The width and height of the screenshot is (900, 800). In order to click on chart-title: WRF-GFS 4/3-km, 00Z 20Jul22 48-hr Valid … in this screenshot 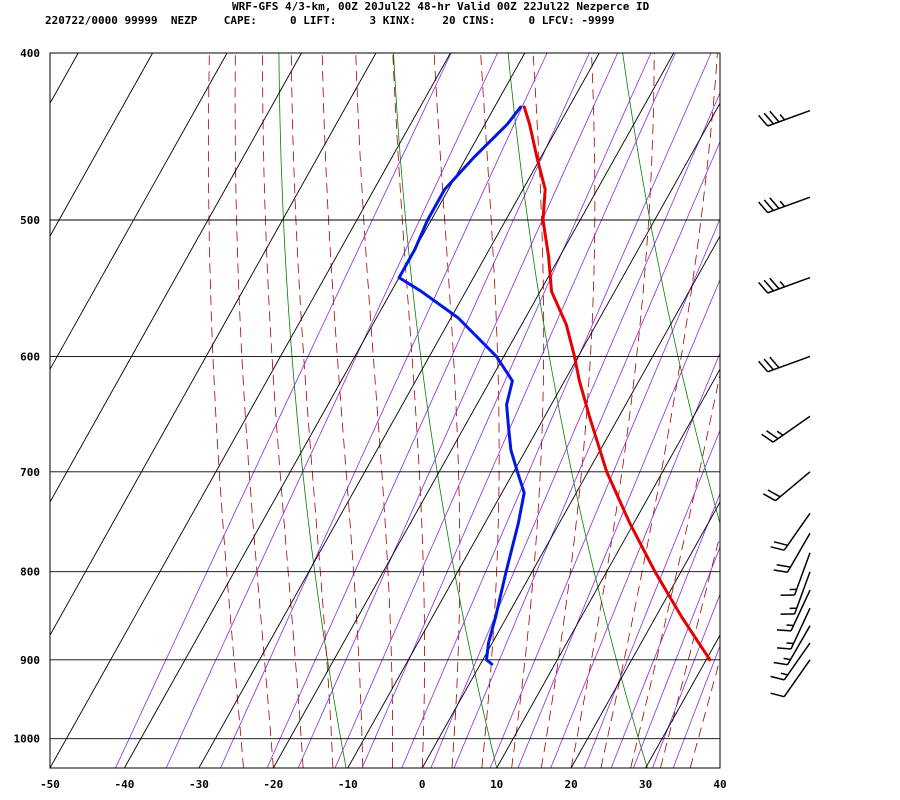, I will do `click(441, 6)`.